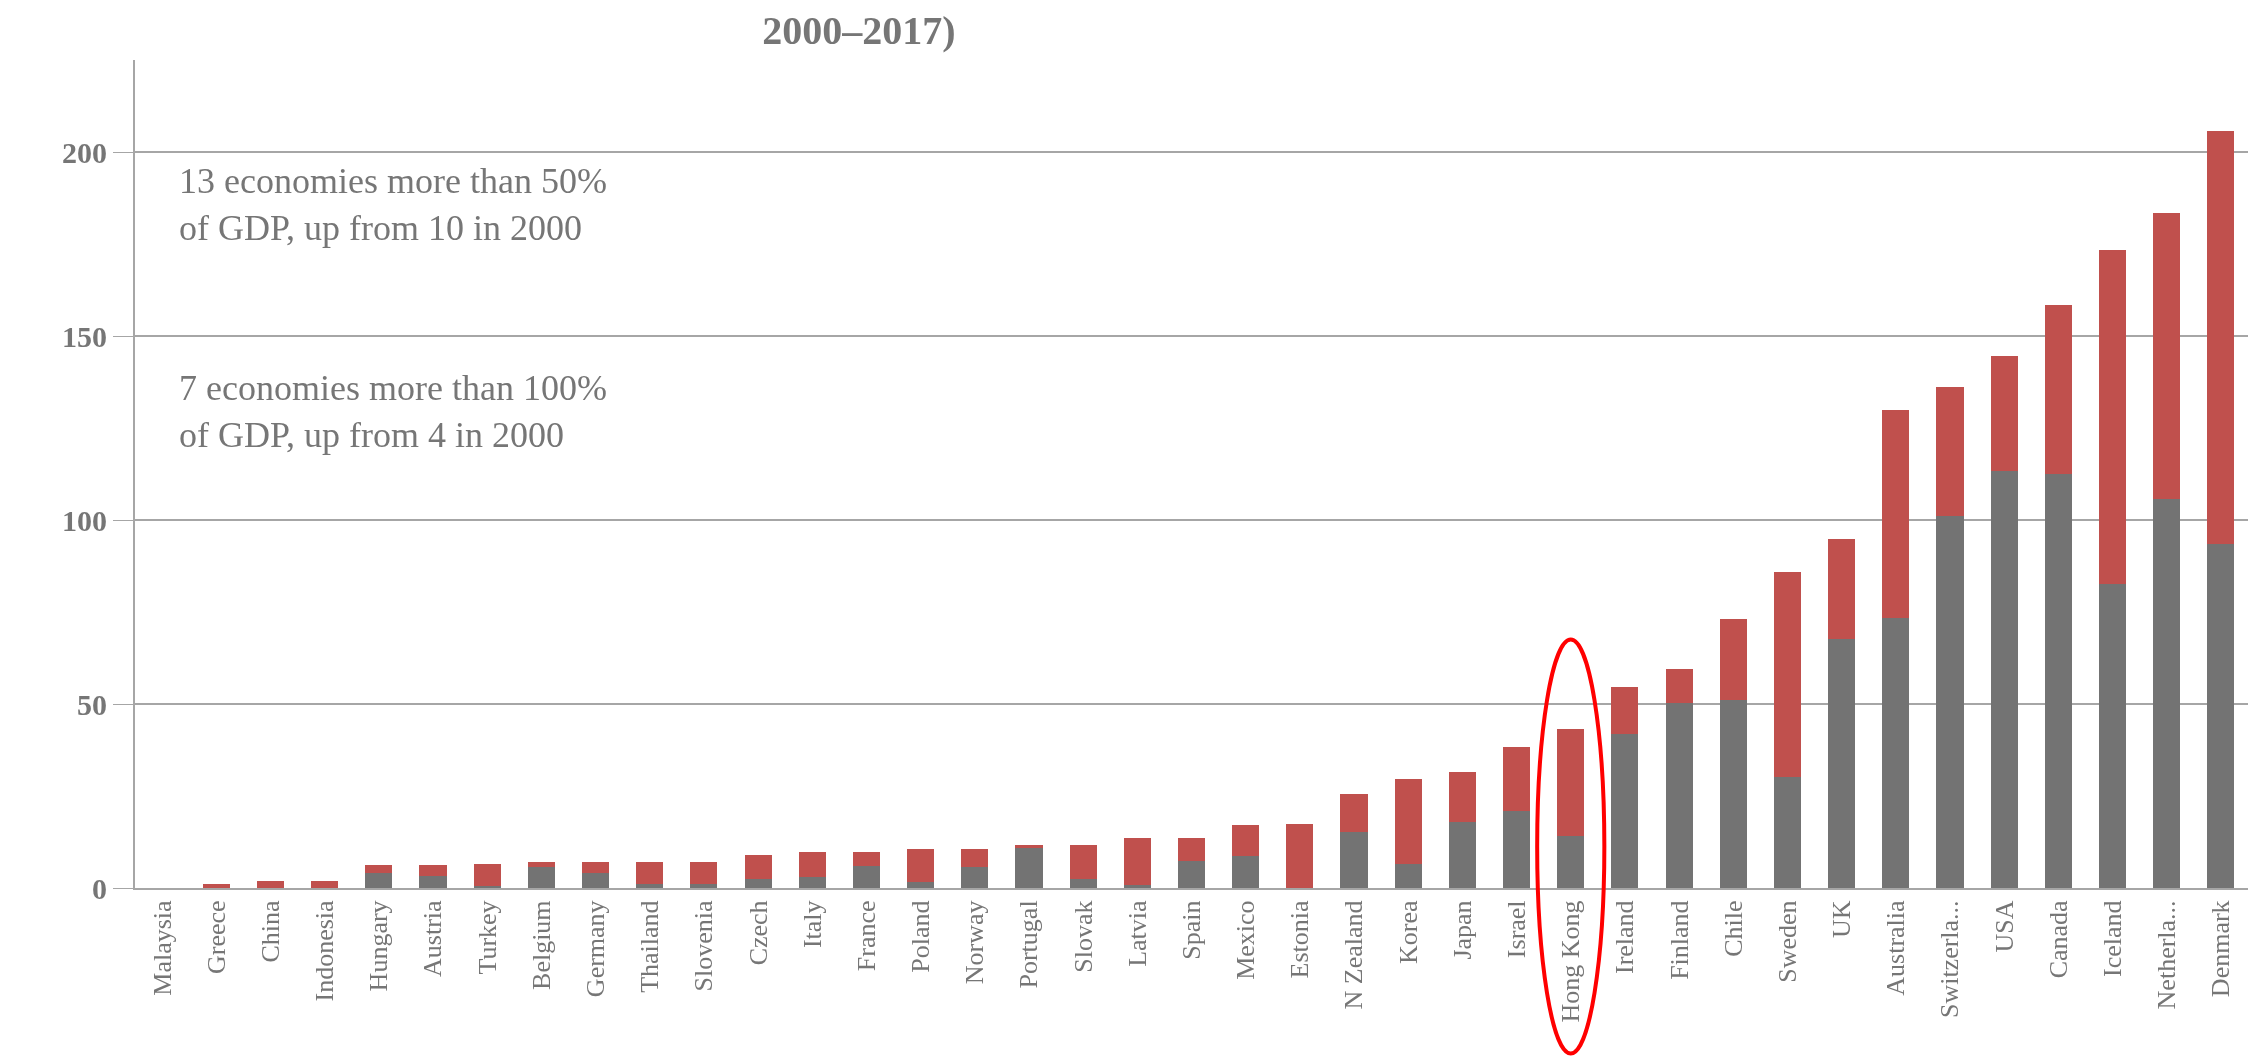 The image size is (2260, 1063). I want to click on x-tick-label: UK, so click(1842, 919).